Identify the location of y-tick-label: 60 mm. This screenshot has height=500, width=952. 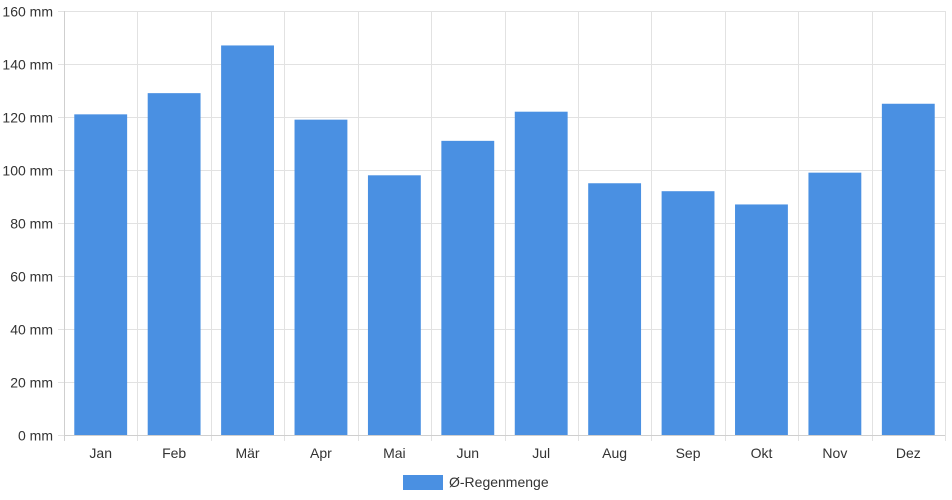
(31, 277).